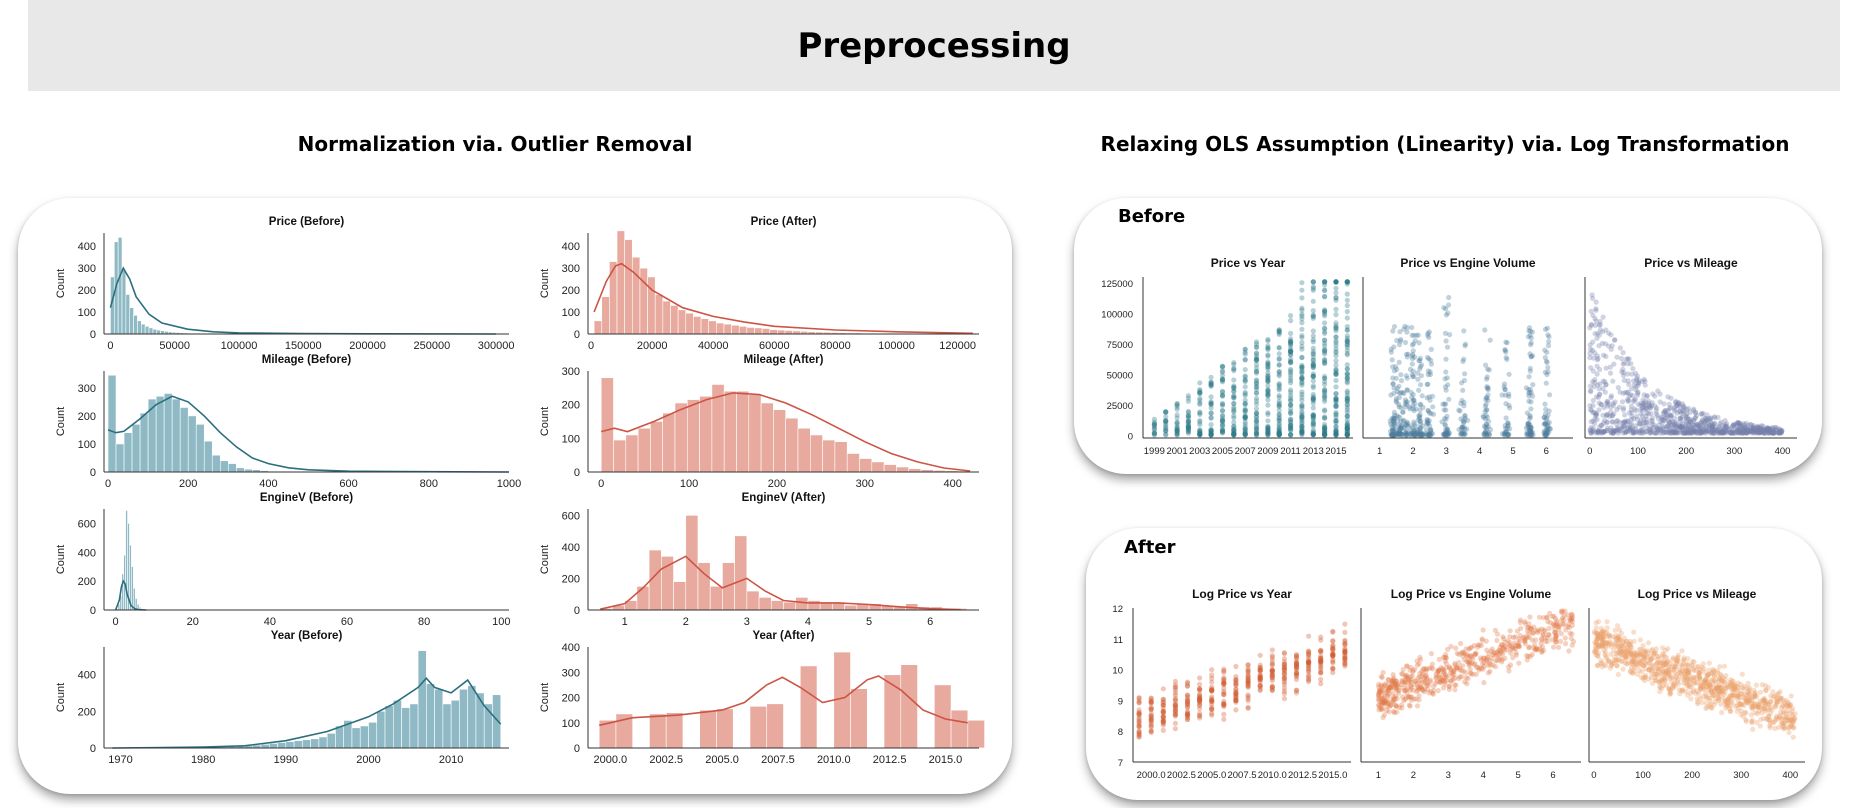 The width and height of the screenshot is (1857, 808). Describe the element at coordinates (348, 484) in the screenshot. I see `x-tick-label: 600` at that location.